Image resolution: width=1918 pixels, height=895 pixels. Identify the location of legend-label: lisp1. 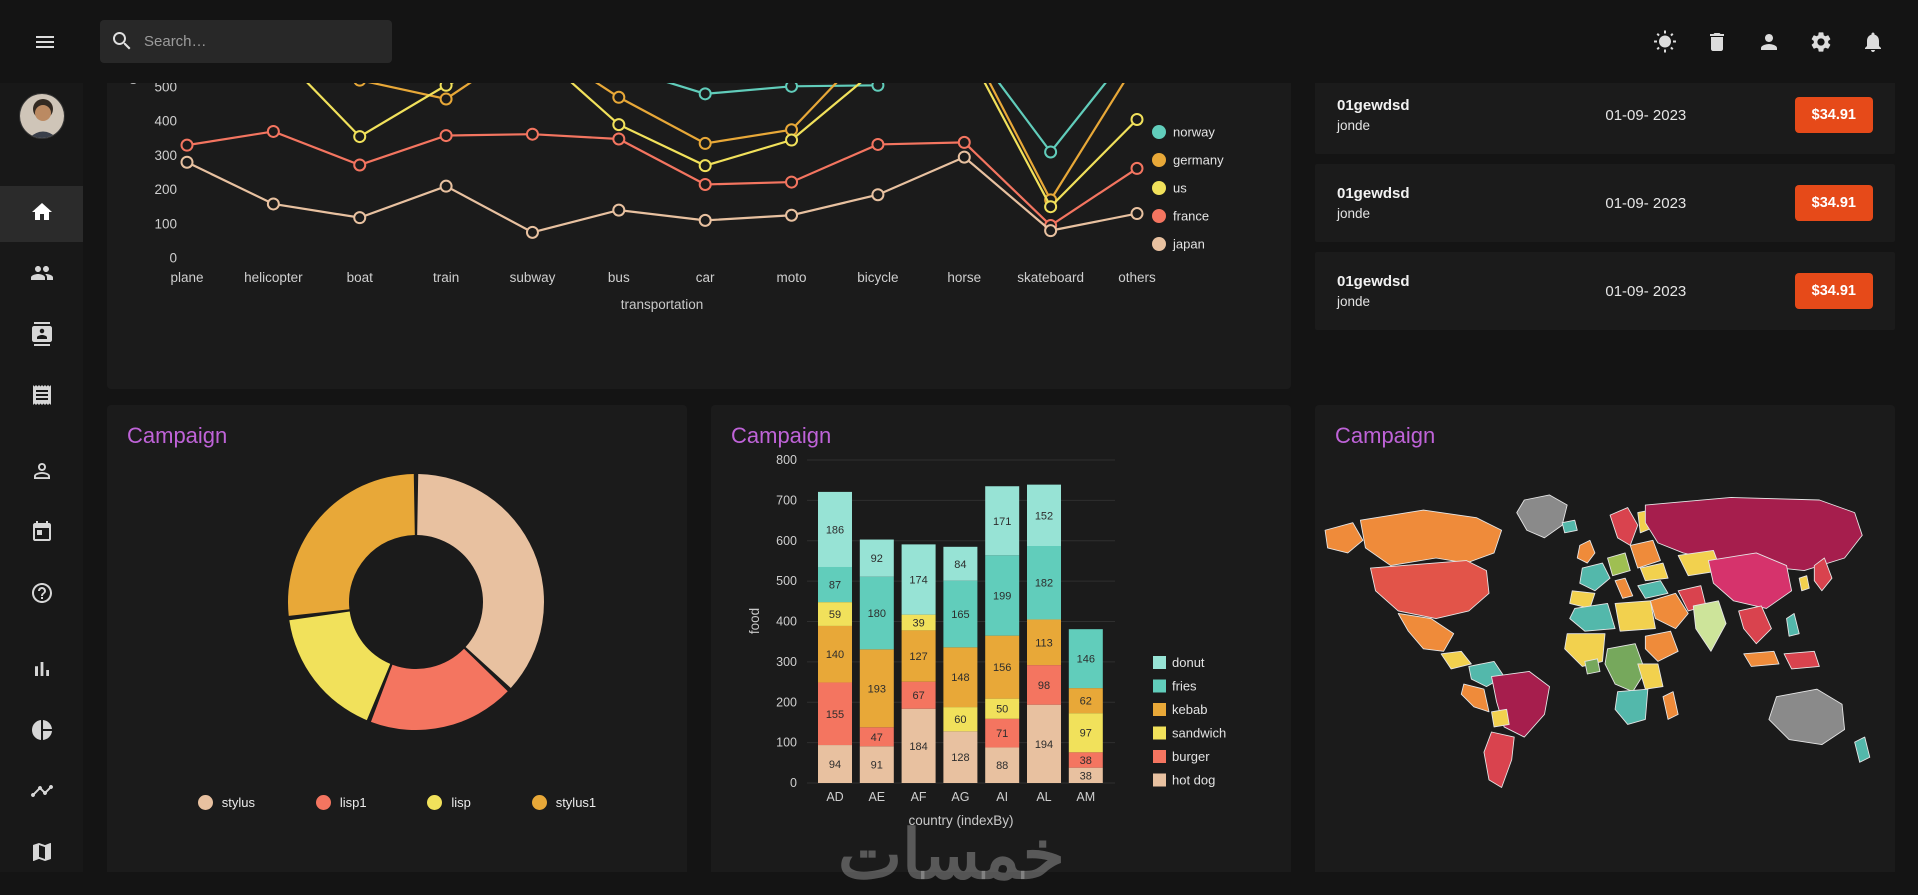
(353, 802).